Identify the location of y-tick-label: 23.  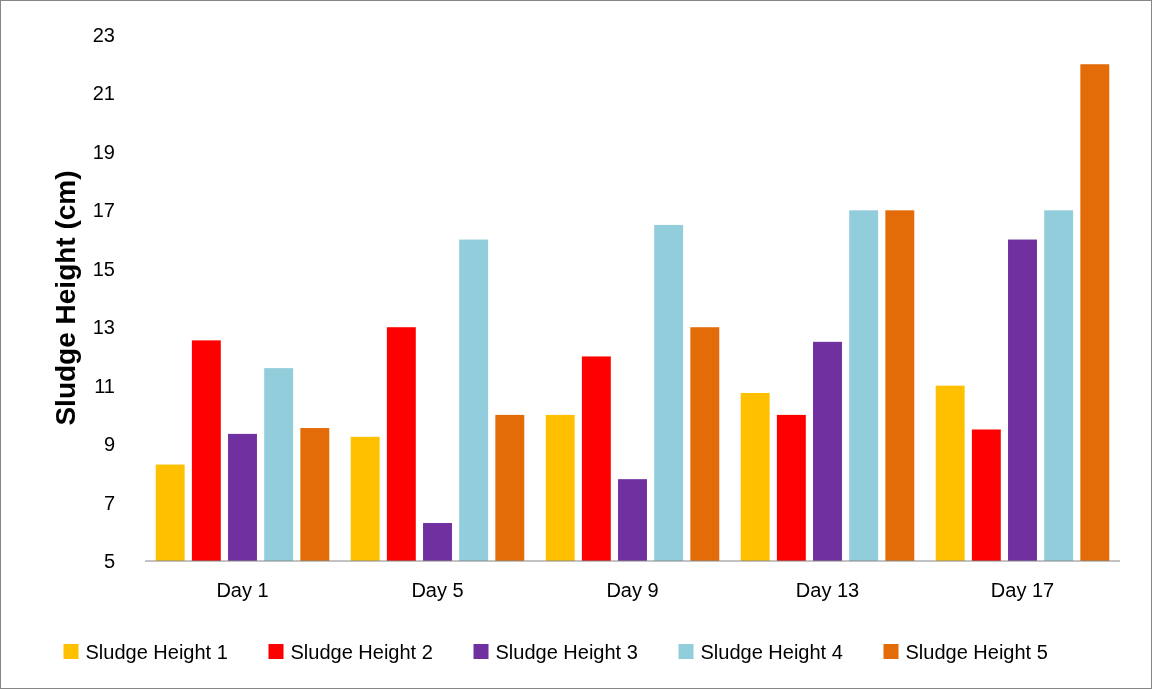
(103, 35).